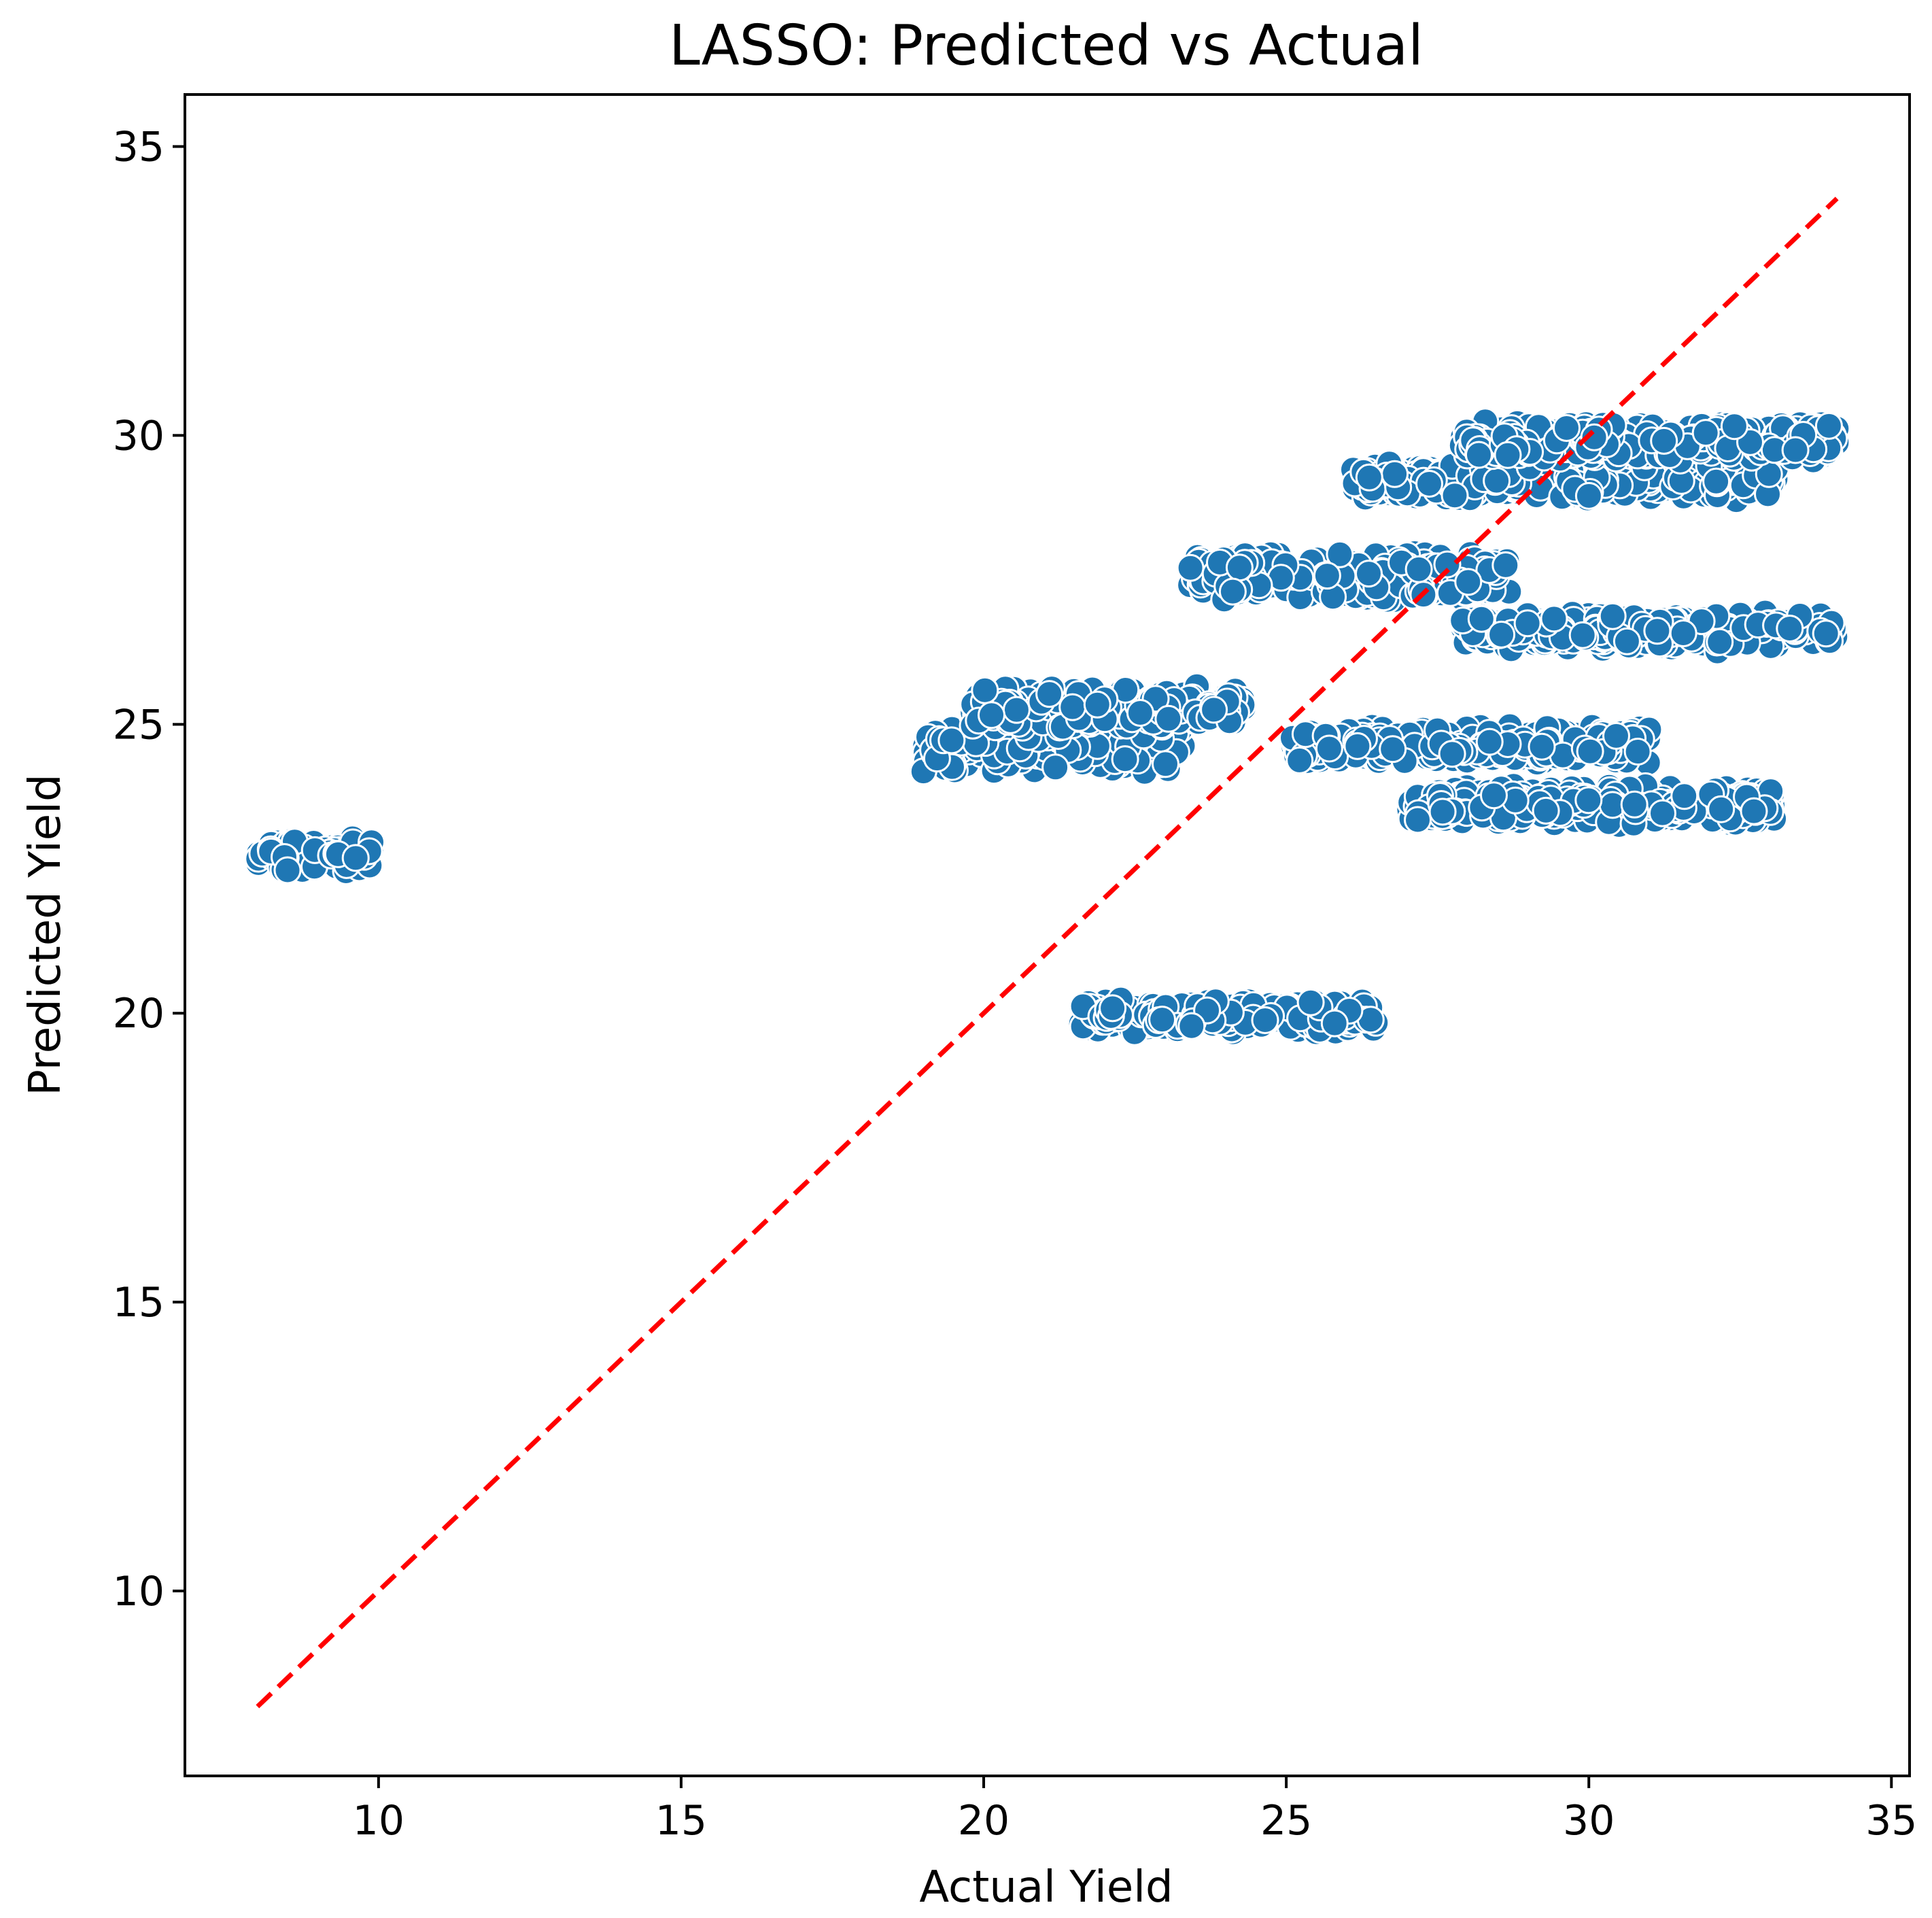  What do you see at coordinates (1046, 46) in the screenshot?
I see `chart-title: LASSO: Predicted vs Actual` at bounding box center [1046, 46].